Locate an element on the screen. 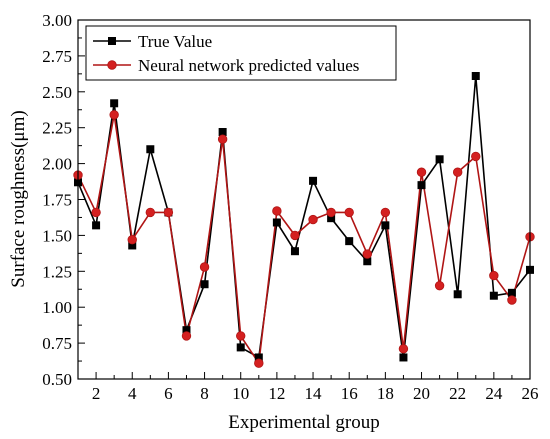 This screenshot has height=439, width=550. x-tick-label: 24 is located at coordinates (494, 393).